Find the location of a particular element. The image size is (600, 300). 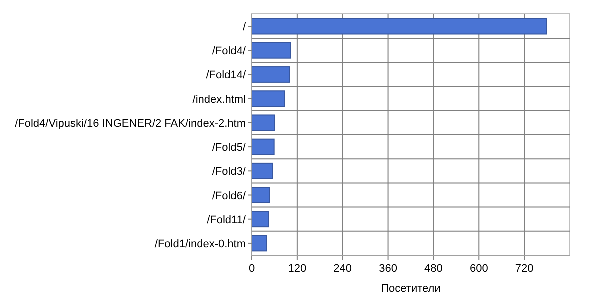

y-tick-label: / is located at coordinates (244, 28).